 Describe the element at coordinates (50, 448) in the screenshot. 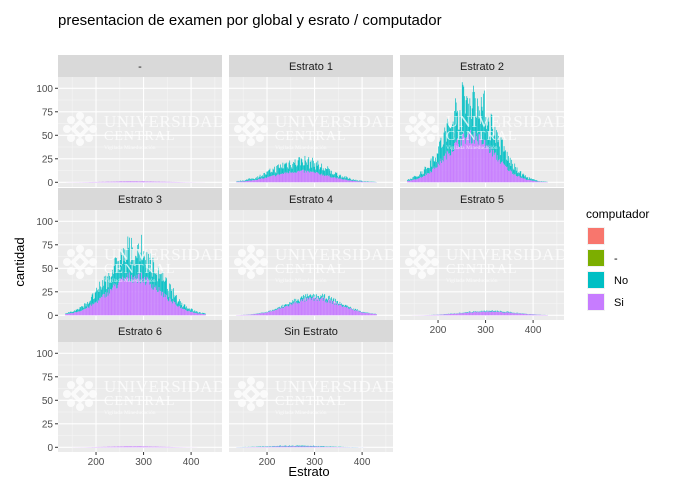

I see `y-tick-label: 0` at that location.